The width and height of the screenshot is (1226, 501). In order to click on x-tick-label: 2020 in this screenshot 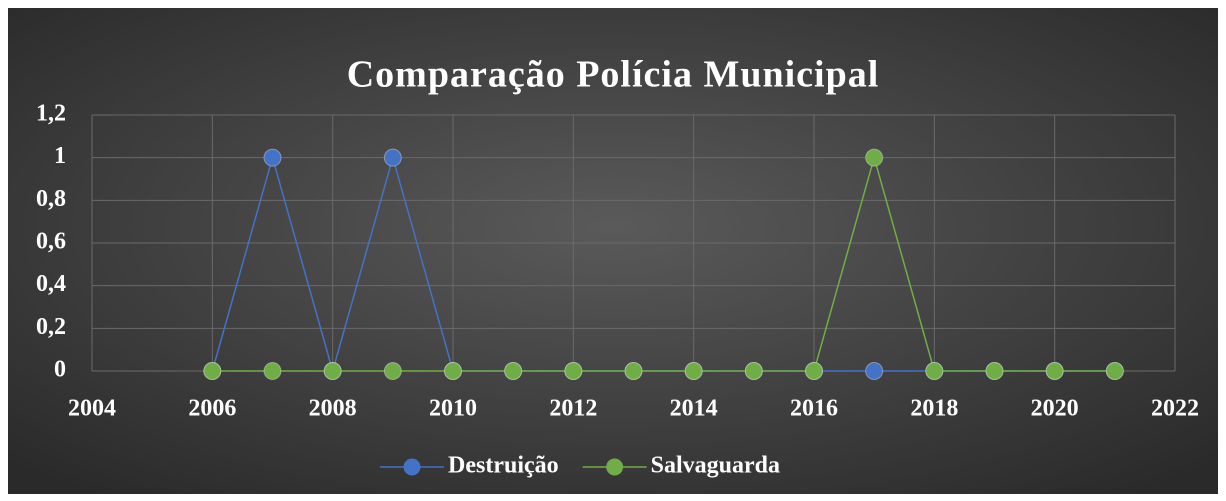, I will do `click(1055, 409)`.